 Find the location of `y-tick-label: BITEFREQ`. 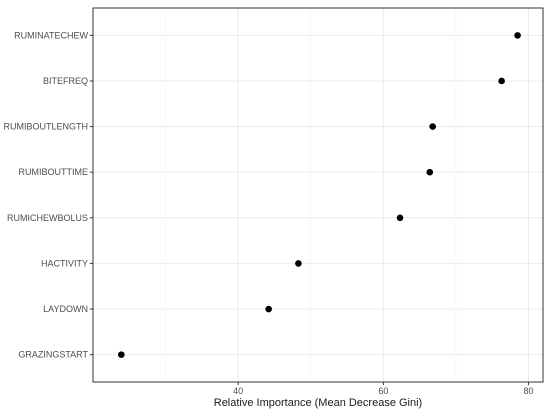

y-tick-label: BITEFREQ is located at coordinates (65, 81).